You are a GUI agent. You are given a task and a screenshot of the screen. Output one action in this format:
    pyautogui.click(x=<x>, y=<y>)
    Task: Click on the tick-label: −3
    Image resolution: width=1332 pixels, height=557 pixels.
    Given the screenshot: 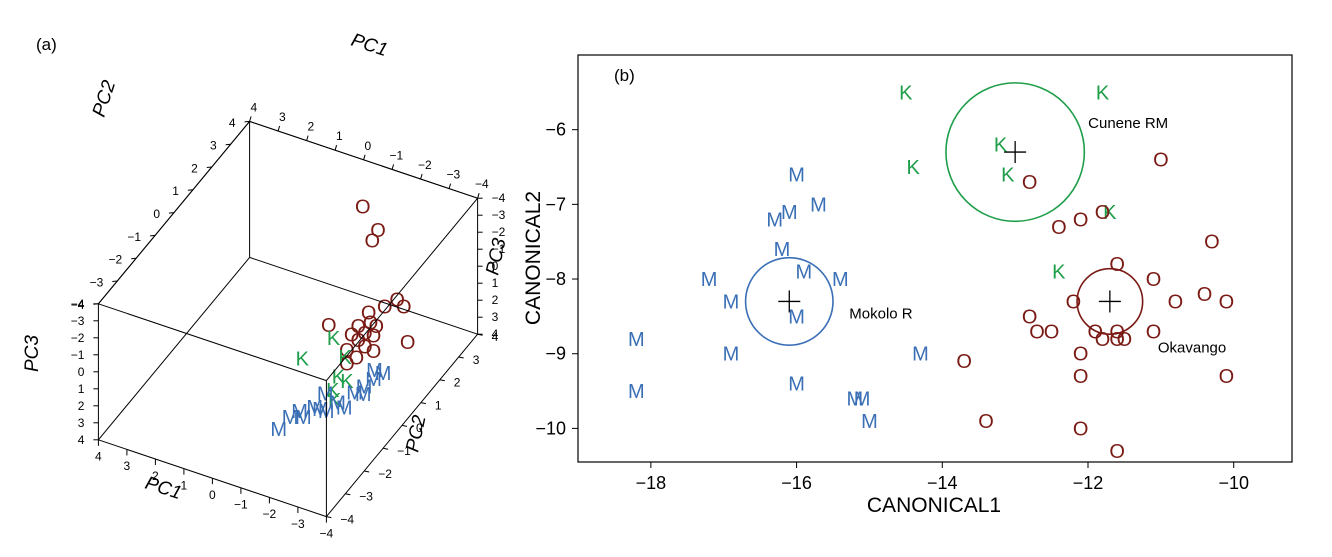 What is the action you would take?
    pyautogui.click(x=97, y=282)
    